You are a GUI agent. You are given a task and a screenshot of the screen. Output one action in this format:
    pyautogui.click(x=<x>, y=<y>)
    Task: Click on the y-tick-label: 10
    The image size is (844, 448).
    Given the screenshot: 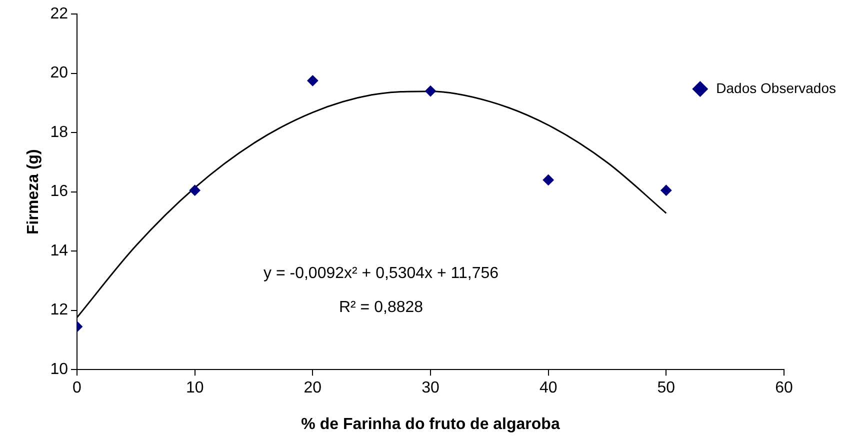 What is the action you would take?
    pyautogui.click(x=59, y=369)
    